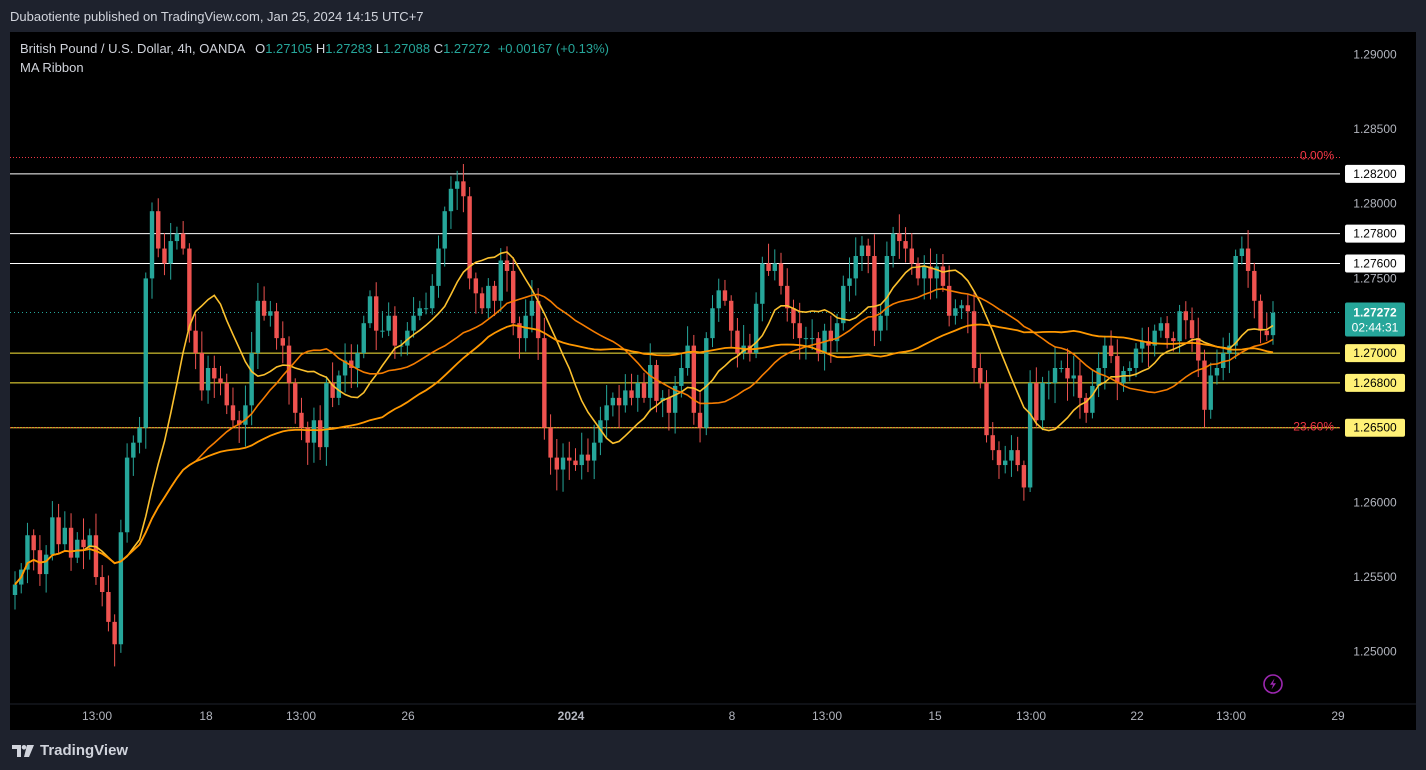  What do you see at coordinates (289, 48) in the screenshot?
I see `open-value: 1.27105` at bounding box center [289, 48].